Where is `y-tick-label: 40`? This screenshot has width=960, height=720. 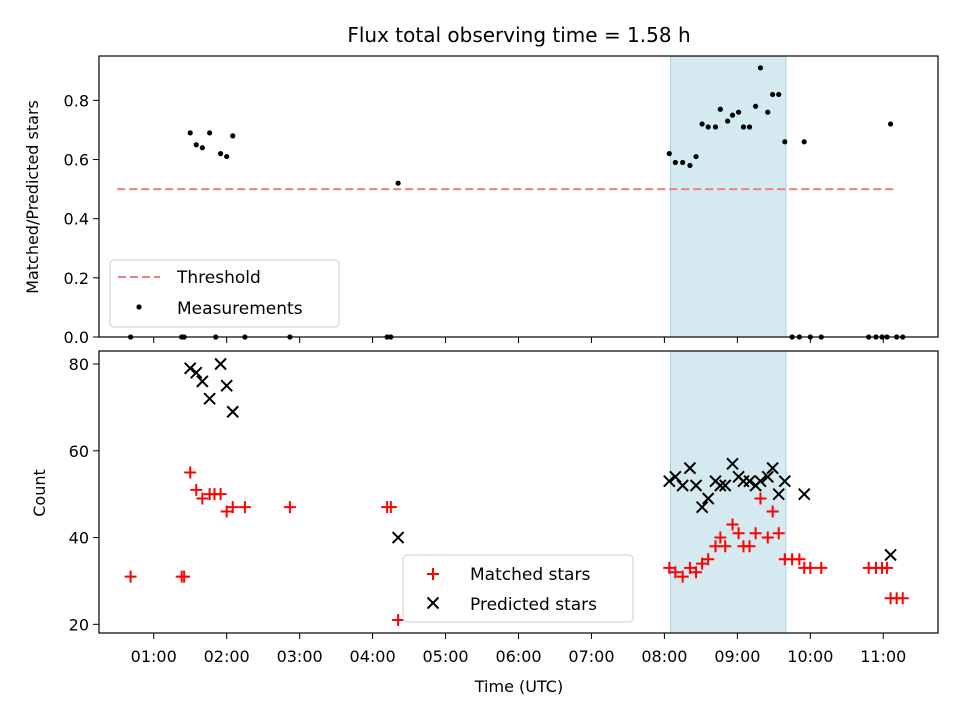
y-tick-label: 40 is located at coordinates (79, 538).